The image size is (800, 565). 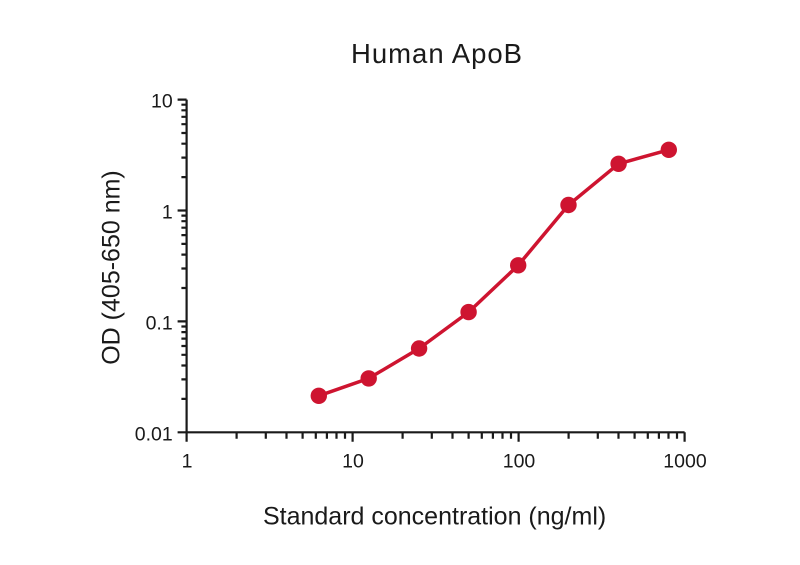 What do you see at coordinates (519, 461) in the screenshot?
I see `svg-text: 100` at bounding box center [519, 461].